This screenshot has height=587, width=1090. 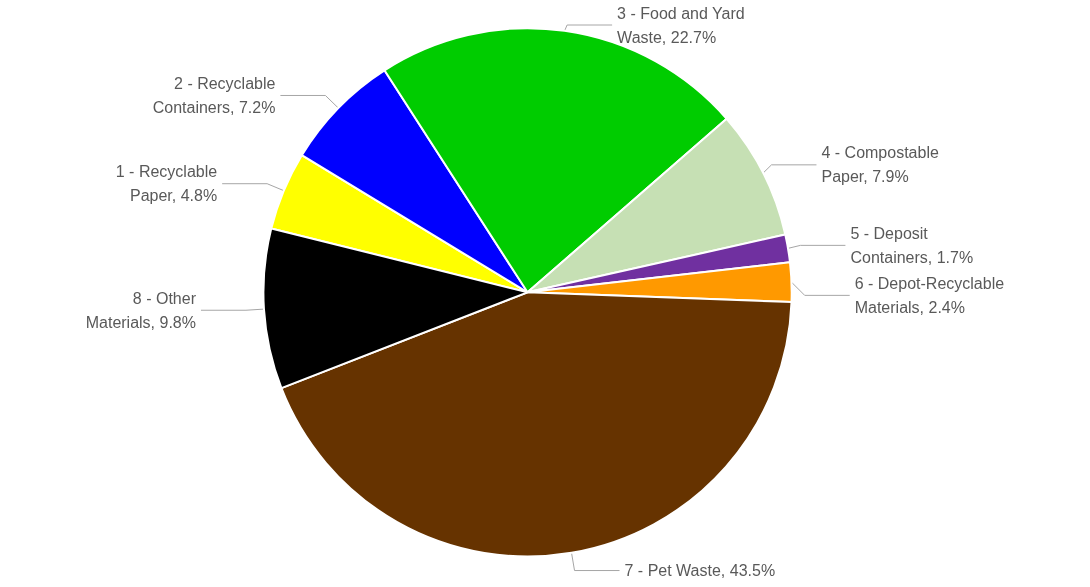 What do you see at coordinates (929, 295) in the screenshot?
I see `slice-label: 6 - Depot-Recyclable Materials, 2.4%` at bounding box center [929, 295].